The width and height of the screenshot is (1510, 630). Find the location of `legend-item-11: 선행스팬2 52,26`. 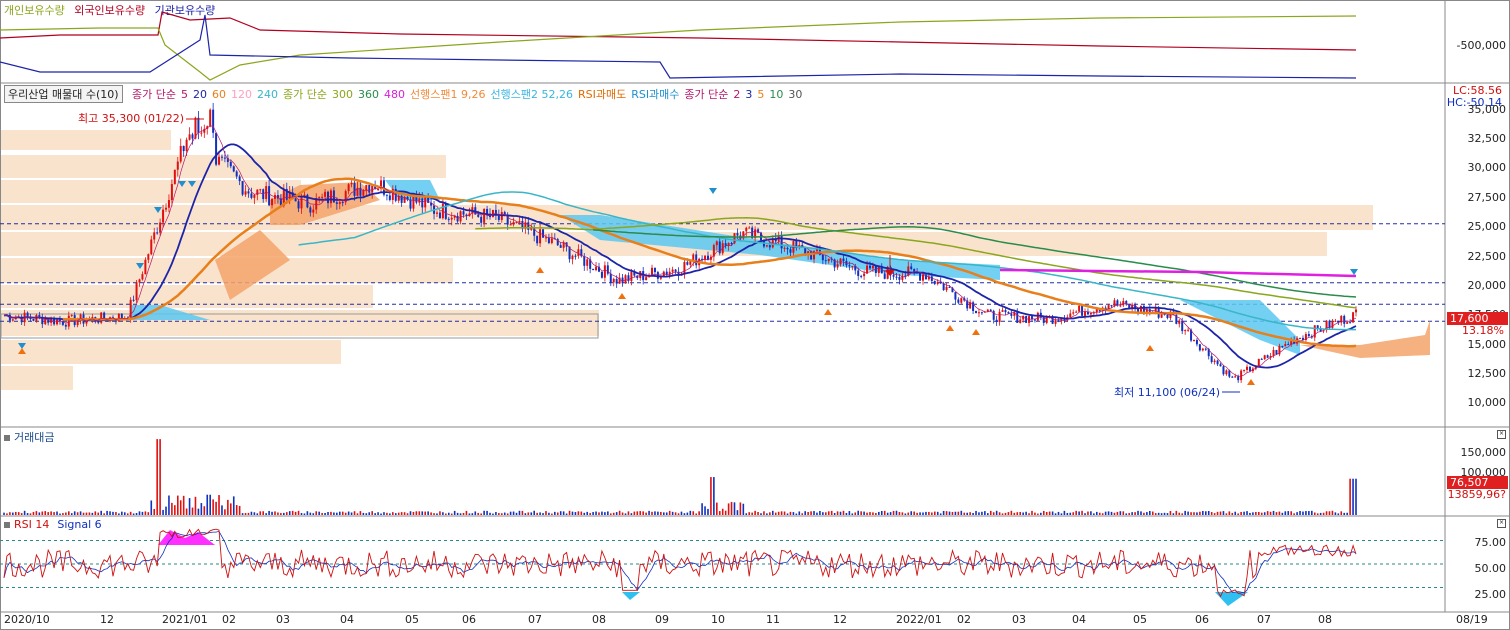

legend-item-11: 선행스팬2 52,26 is located at coordinates (531, 94).